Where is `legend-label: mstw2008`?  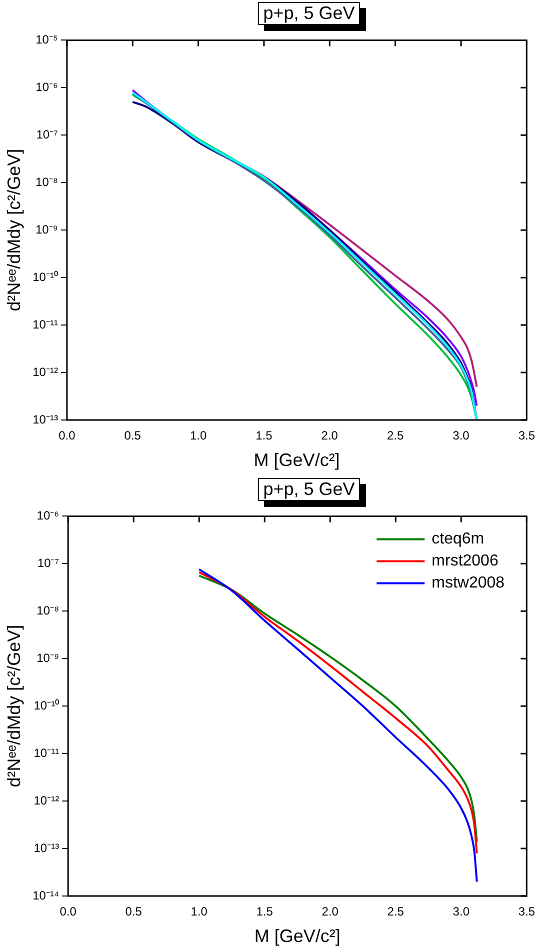 legend-label: mstw2008 is located at coordinates (468, 583).